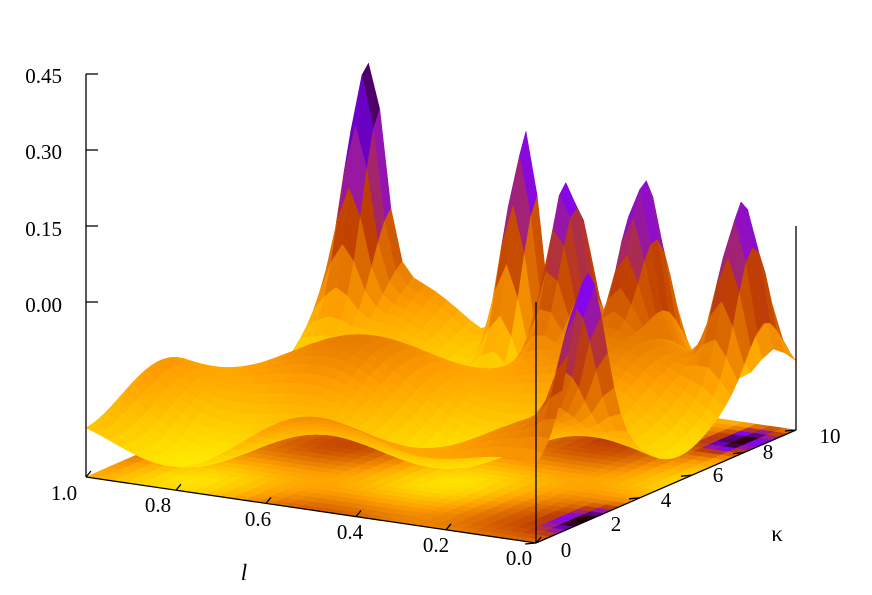 The width and height of the screenshot is (872, 595). I want to click on y-tick-label: 10, so click(830, 436).